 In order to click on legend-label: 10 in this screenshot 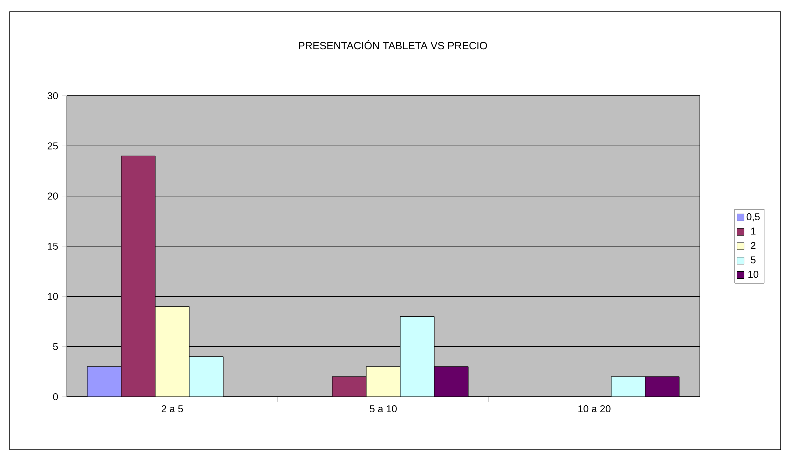, I will do `click(753, 274)`.